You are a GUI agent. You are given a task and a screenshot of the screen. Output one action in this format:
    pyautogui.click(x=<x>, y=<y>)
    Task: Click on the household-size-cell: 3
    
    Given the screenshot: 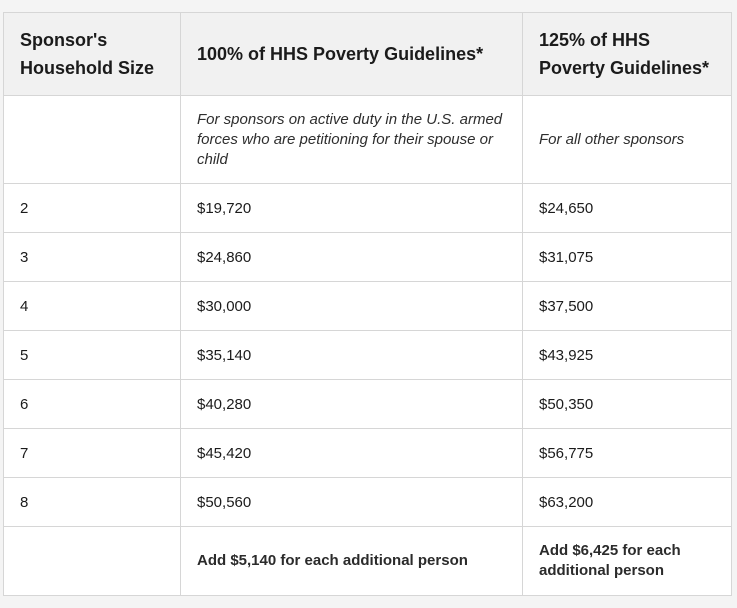 What is the action you would take?
    pyautogui.click(x=92, y=257)
    